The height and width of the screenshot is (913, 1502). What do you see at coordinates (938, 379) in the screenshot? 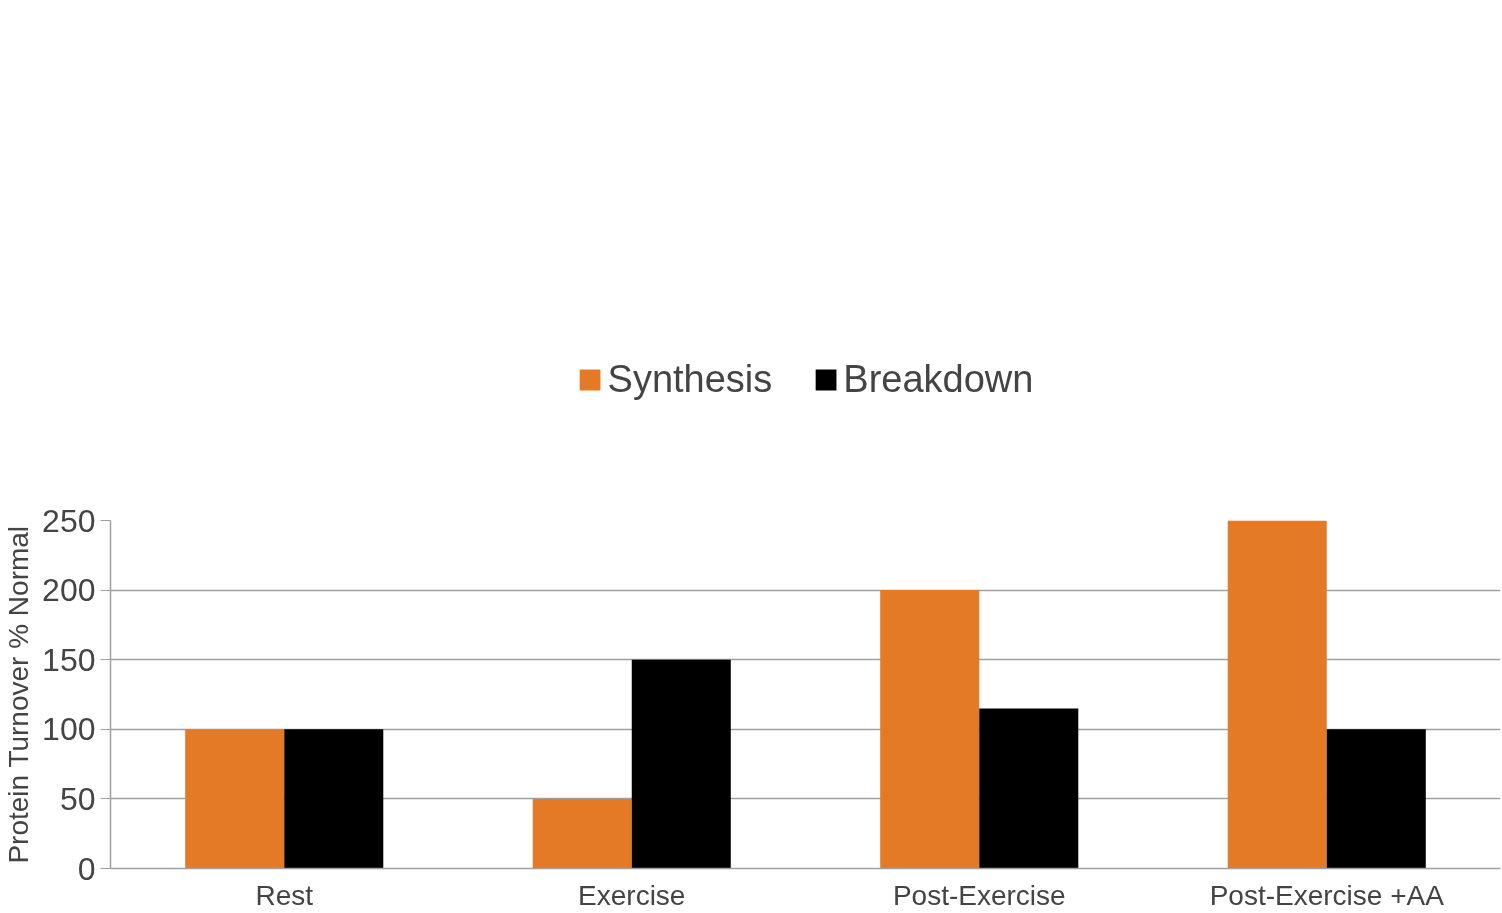
I see `legend-label: Breakdown` at bounding box center [938, 379].